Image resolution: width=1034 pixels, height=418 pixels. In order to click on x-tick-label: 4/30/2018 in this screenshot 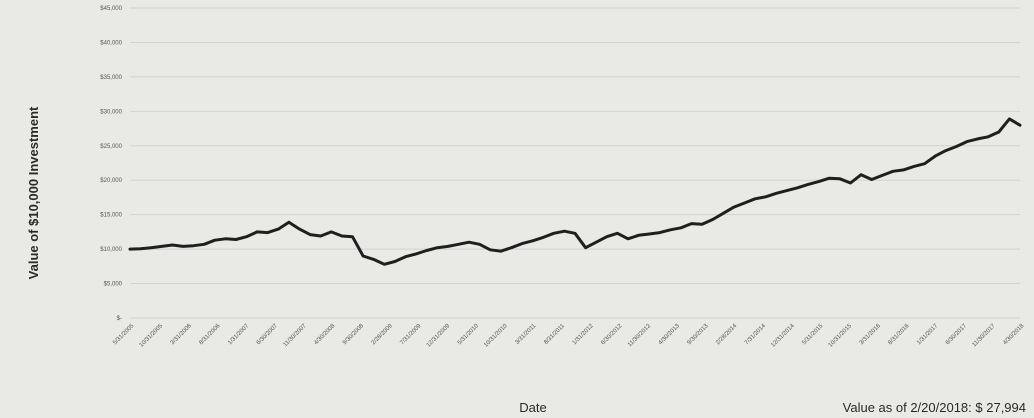, I will do `click(1014, 335)`.